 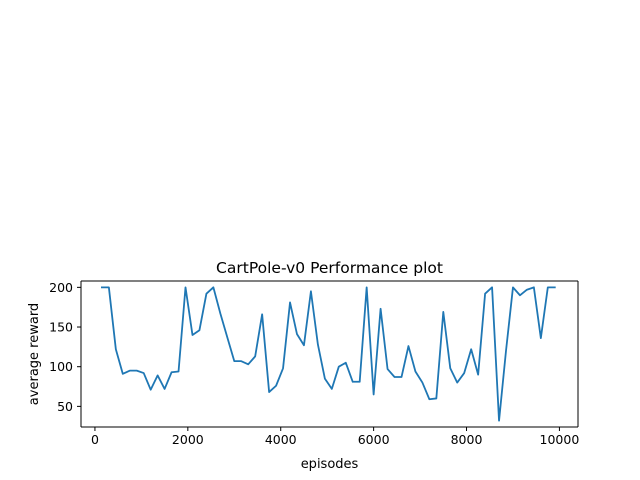 What do you see at coordinates (34, 354) in the screenshot?
I see `y-axis-label: average reward` at bounding box center [34, 354].